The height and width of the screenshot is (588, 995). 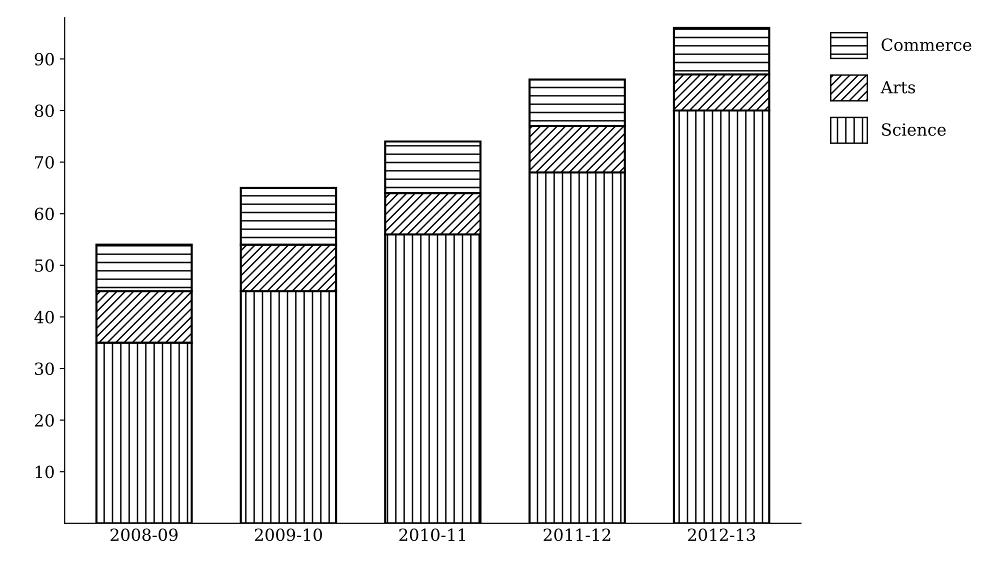 I want to click on y-tick-label: 10, so click(x=45, y=472).